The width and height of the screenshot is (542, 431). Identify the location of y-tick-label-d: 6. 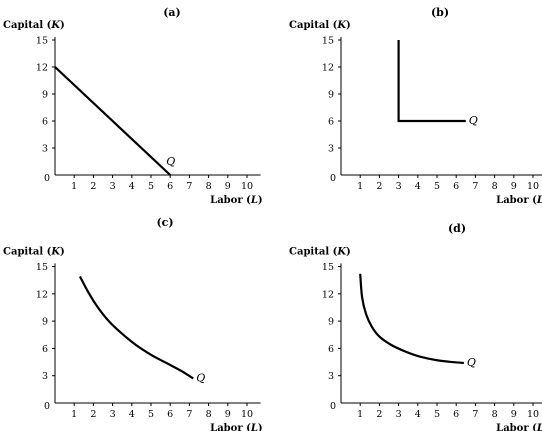
(331, 349).